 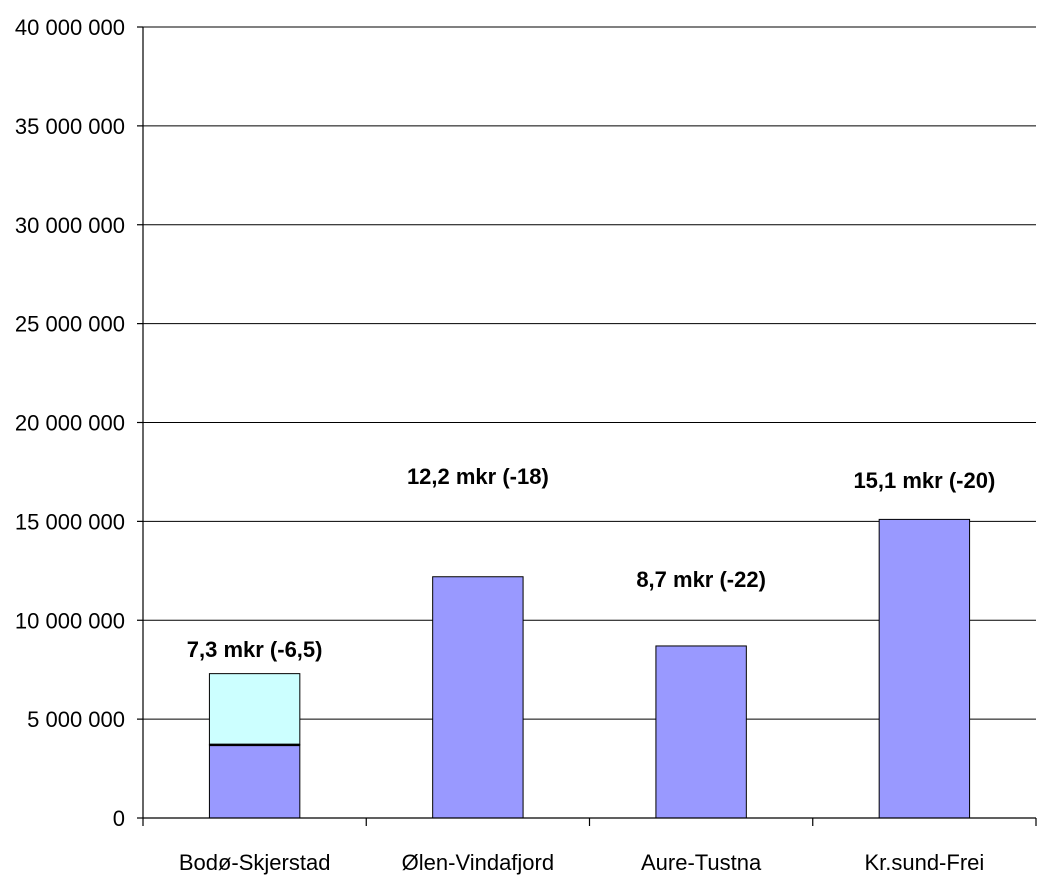 I want to click on y-tick-label: 10 000 000, so click(x=70, y=620).